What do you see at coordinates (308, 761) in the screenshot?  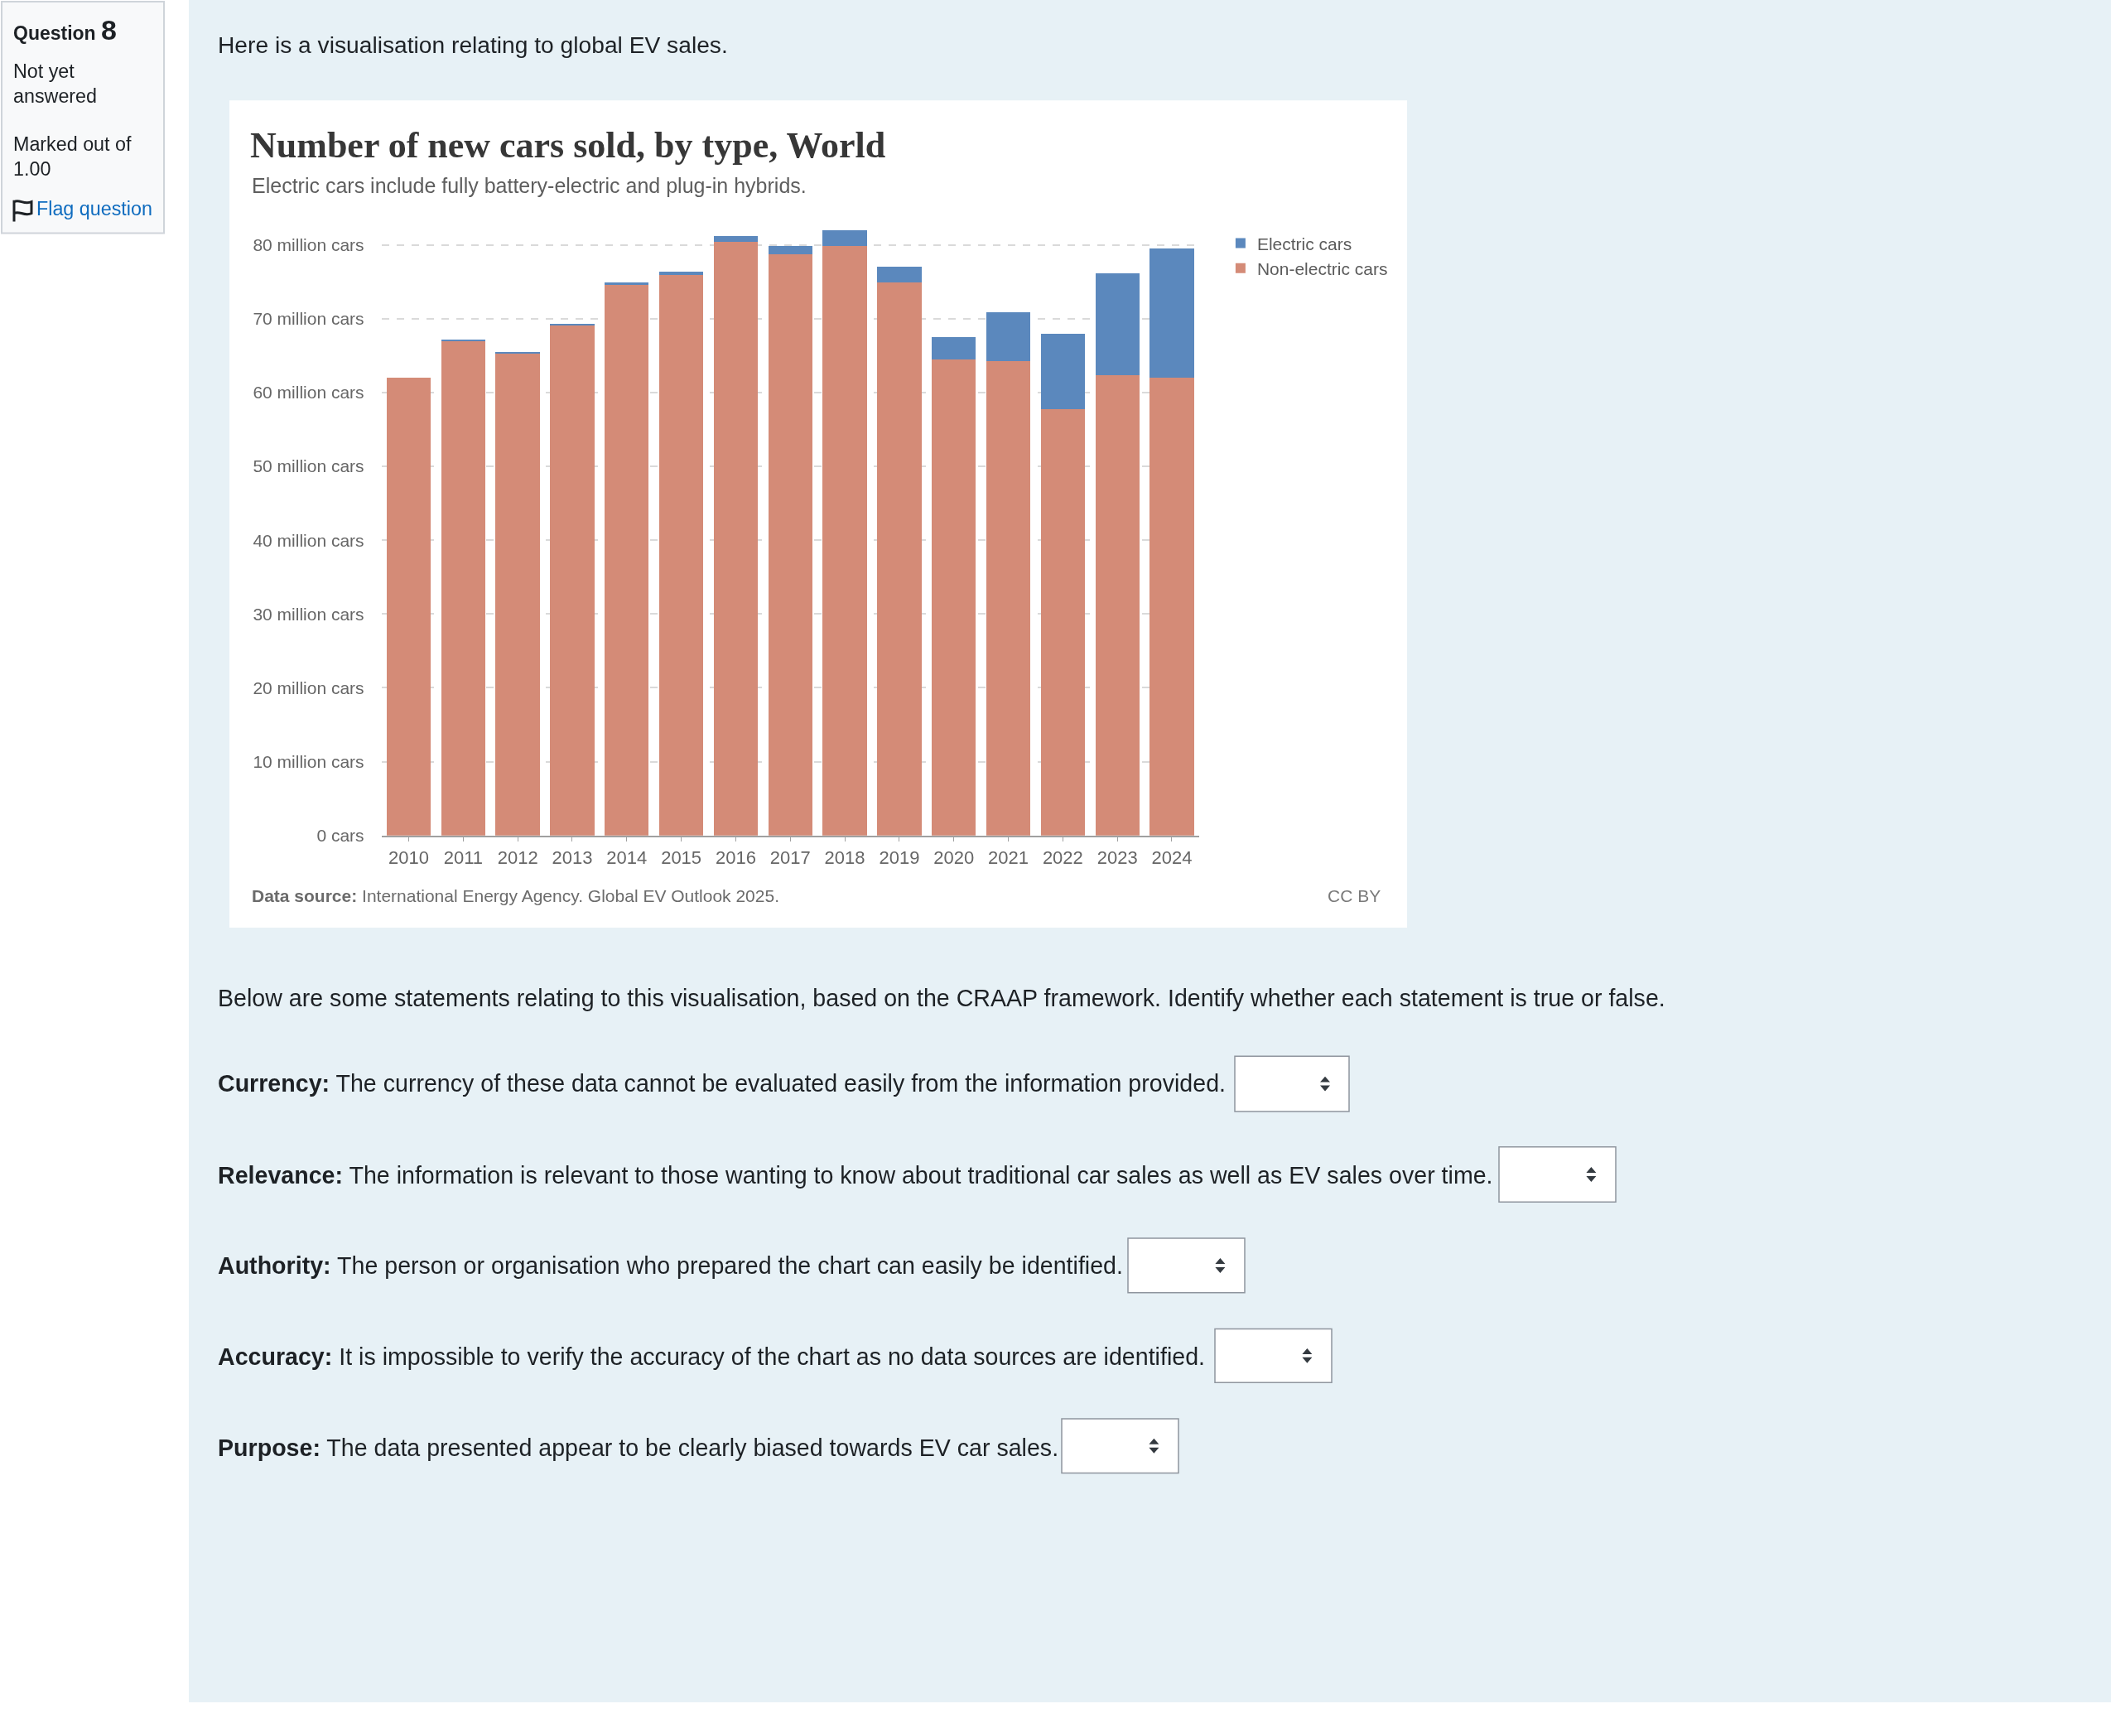 I see `y-tick-label: 10 million cars` at bounding box center [308, 761].